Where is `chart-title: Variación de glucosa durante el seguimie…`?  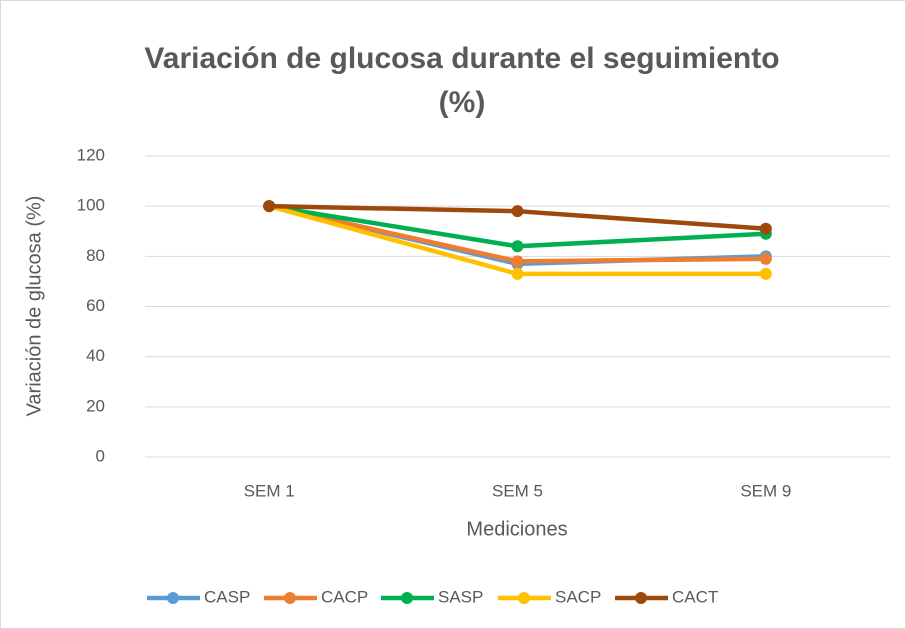
chart-title: Variación de glucosa durante el seguimie… is located at coordinates (461, 80).